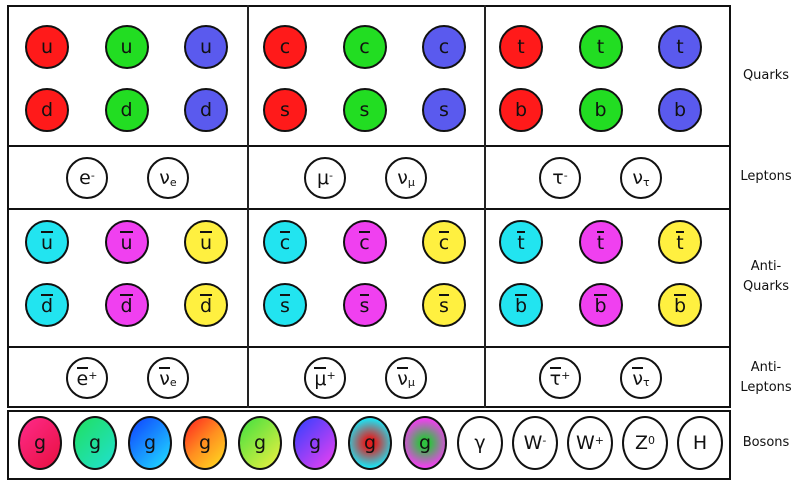 This screenshot has width=800, height=486. I want to click on boson: γ, so click(480, 443).